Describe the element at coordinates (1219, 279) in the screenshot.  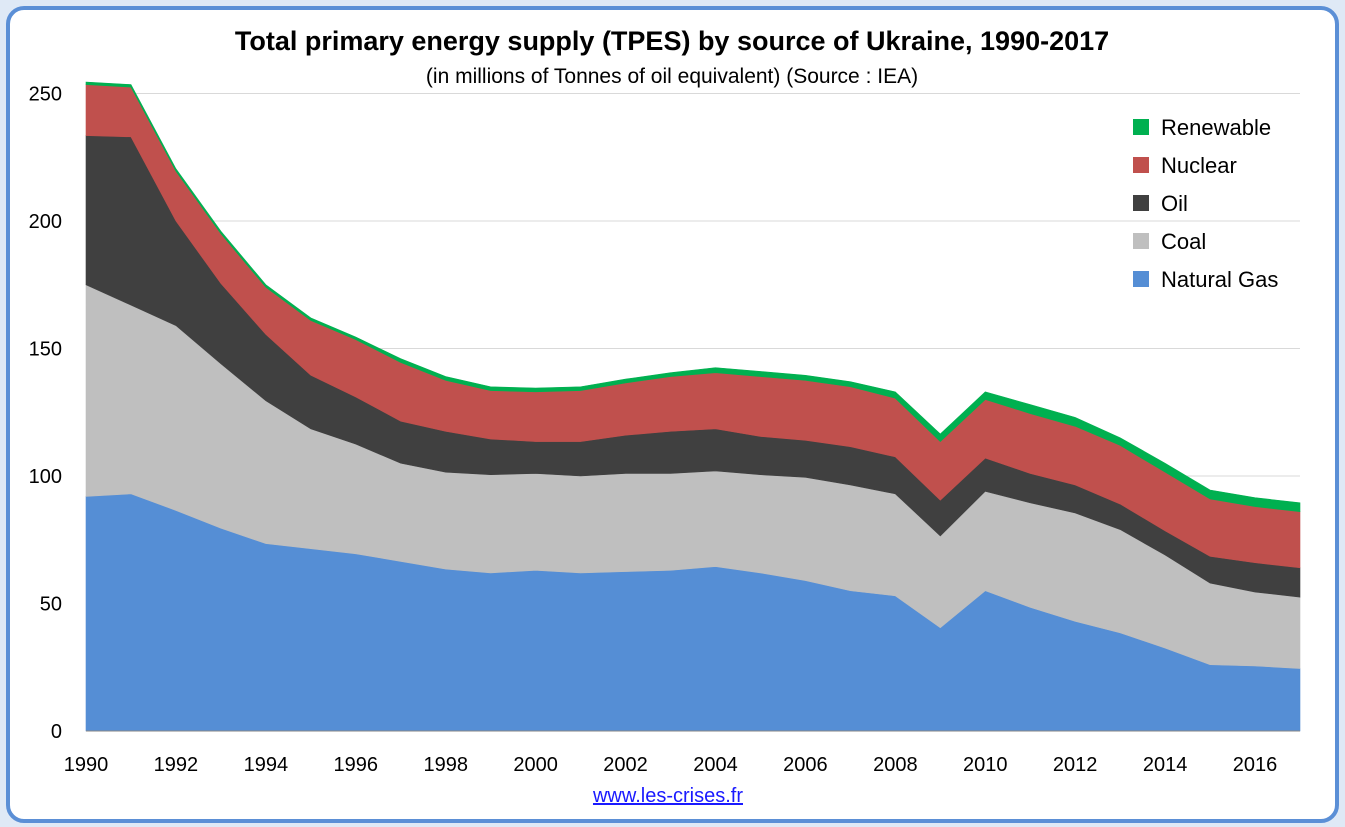
I see `legend-label: Natural Gas` at that location.